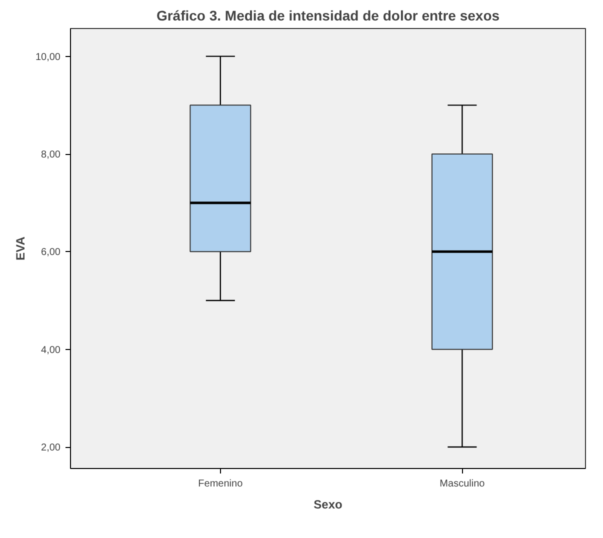 This screenshot has height=538, width=603. What do you see at coordinates (328, 16) in the screenshot?
I see `chart-title: Gráfico 3. Media de intensidad de dolor entre sexos` at bounding box center [328, 16].